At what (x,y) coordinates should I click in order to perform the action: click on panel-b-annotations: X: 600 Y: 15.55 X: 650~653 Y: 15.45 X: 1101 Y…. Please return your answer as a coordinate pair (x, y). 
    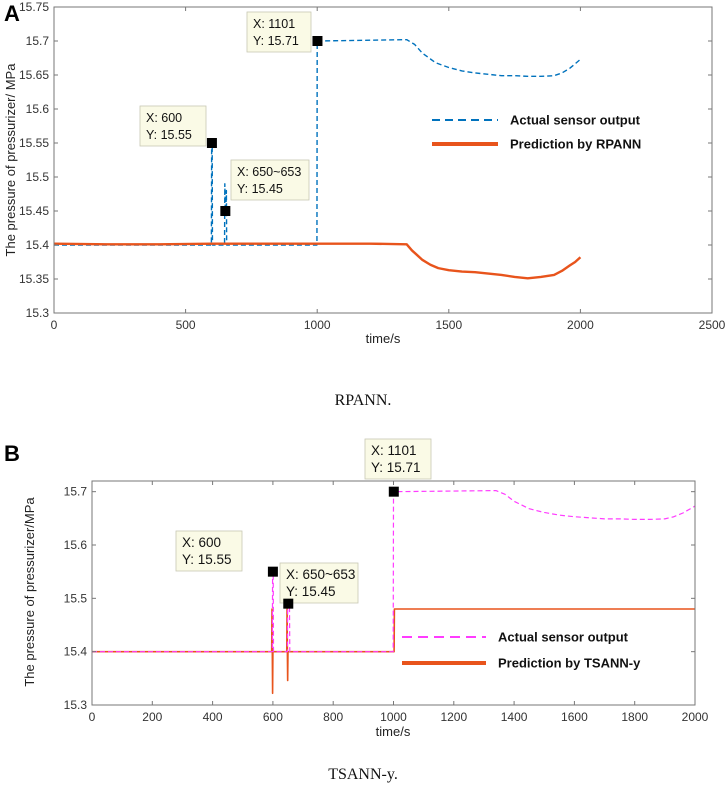
    Looking at the image, I should click on (303, 523).